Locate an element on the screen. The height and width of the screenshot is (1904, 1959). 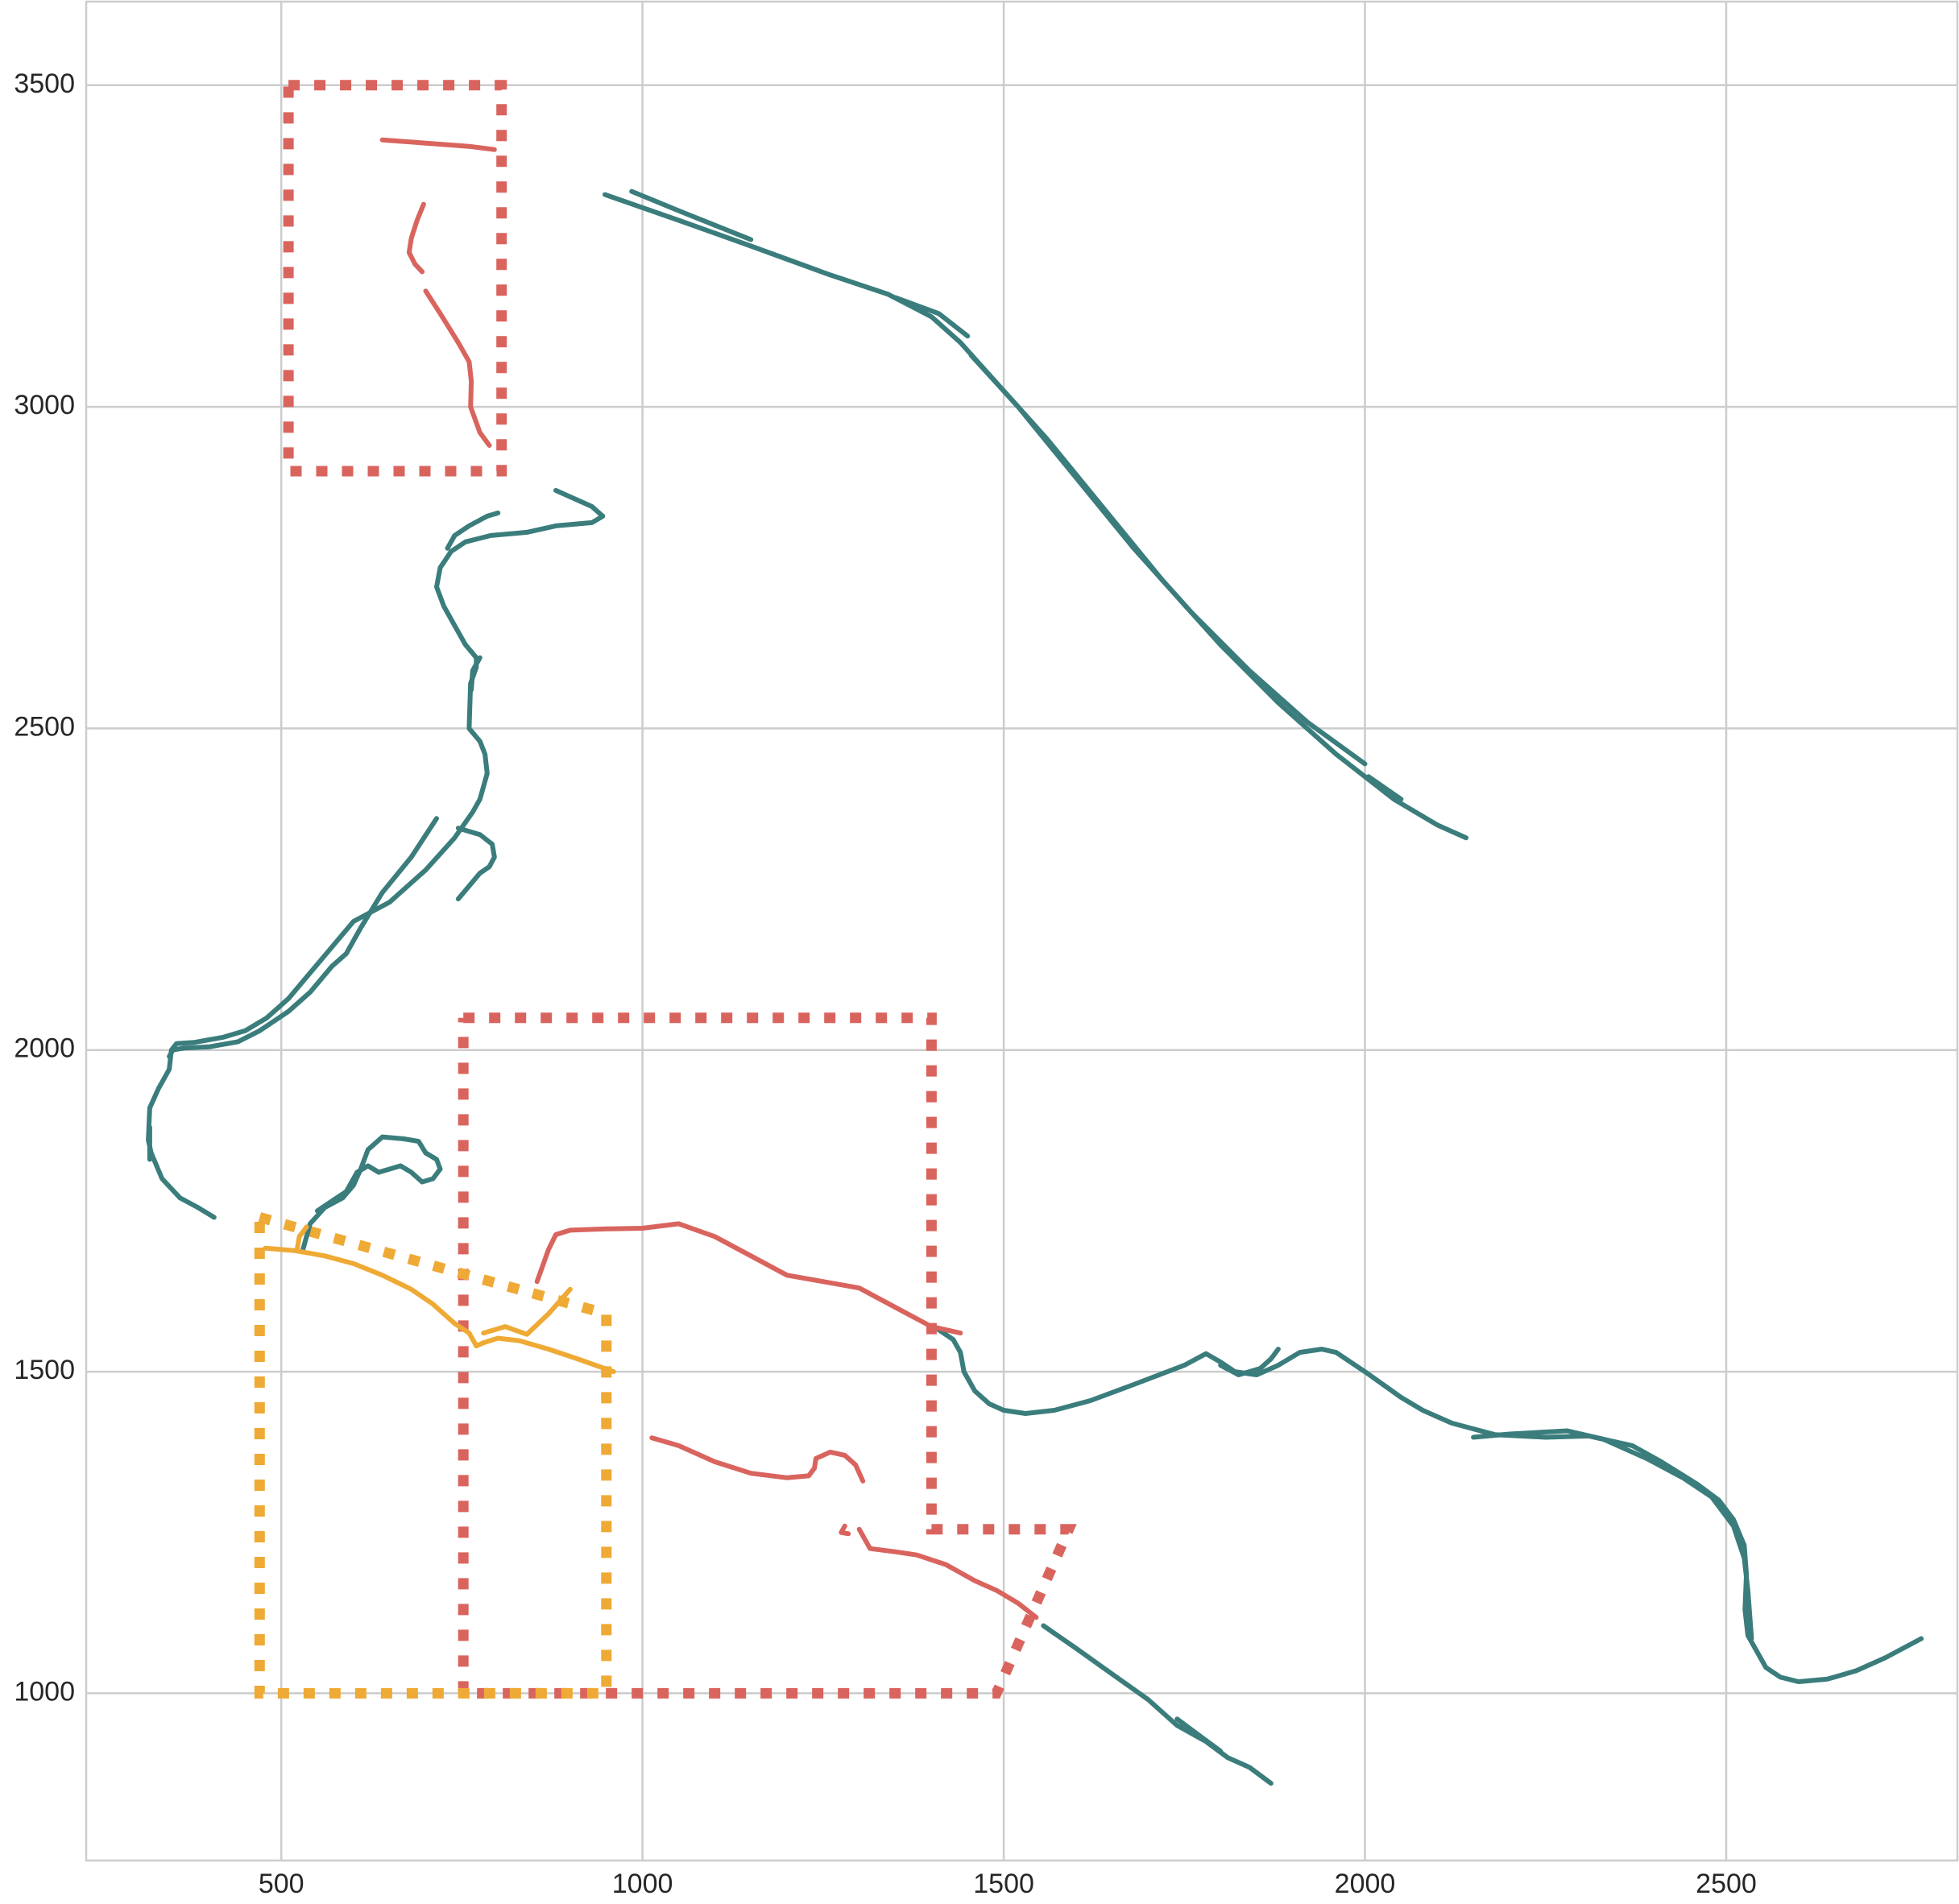
orange-trace-line is located at coordinates (526, 1312).